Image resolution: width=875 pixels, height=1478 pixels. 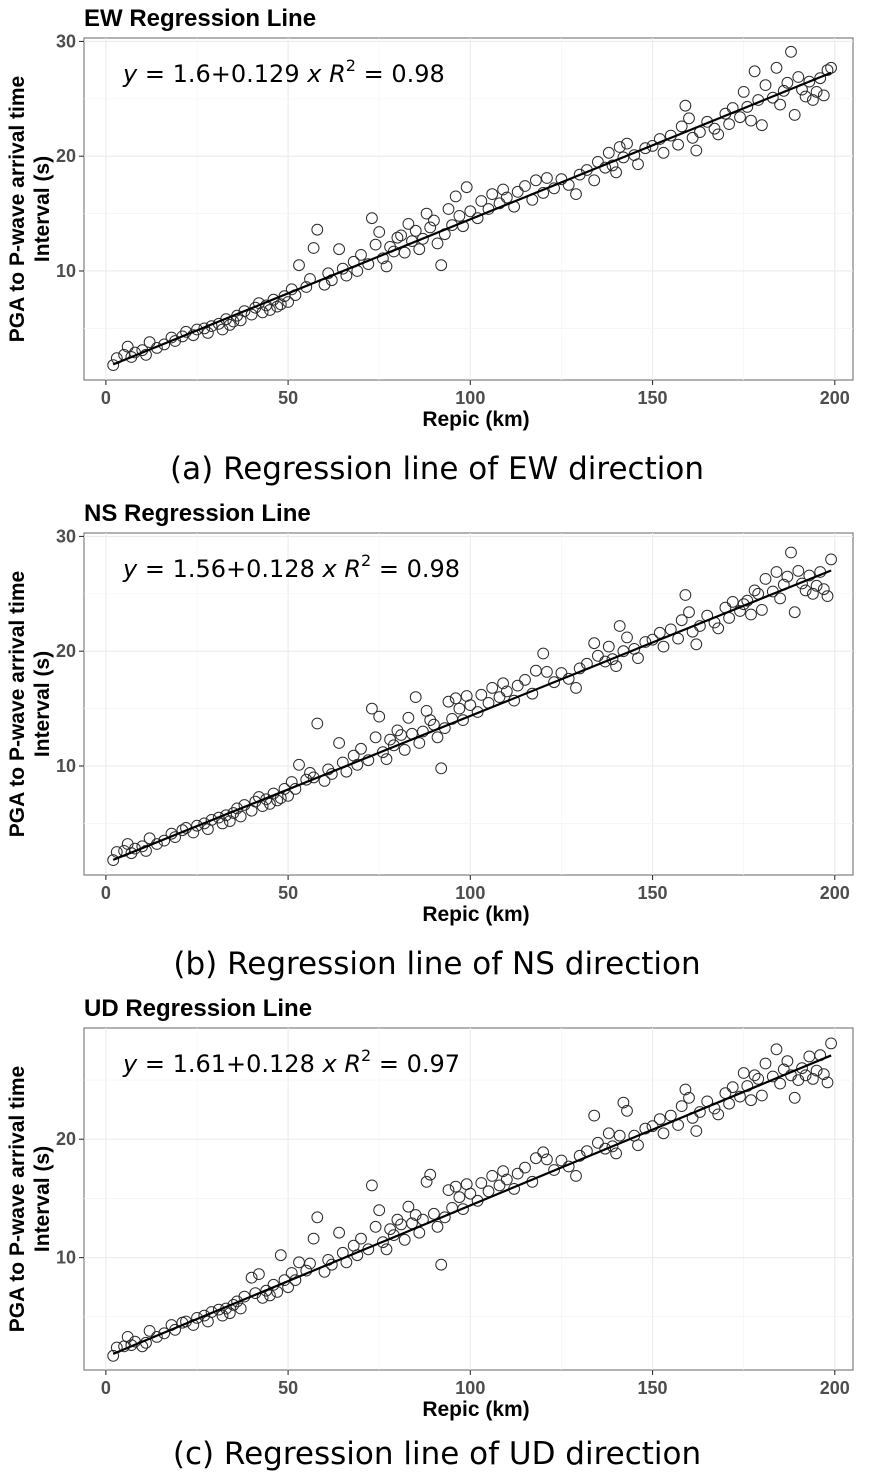 I want to click on x-tick-label: 200, so click(x=835, y=893).